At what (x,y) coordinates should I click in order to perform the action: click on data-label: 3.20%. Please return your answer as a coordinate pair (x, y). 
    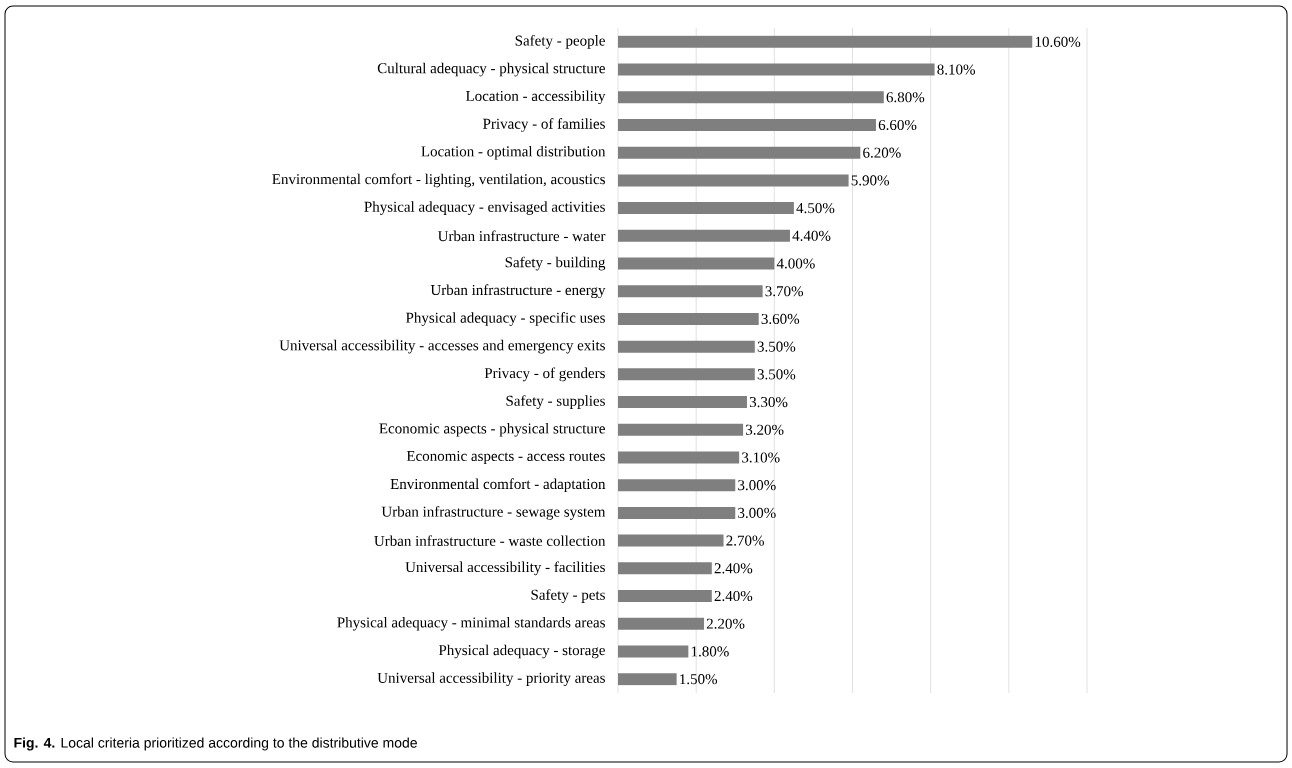
    Looking at the image, I should click on (765, 429).